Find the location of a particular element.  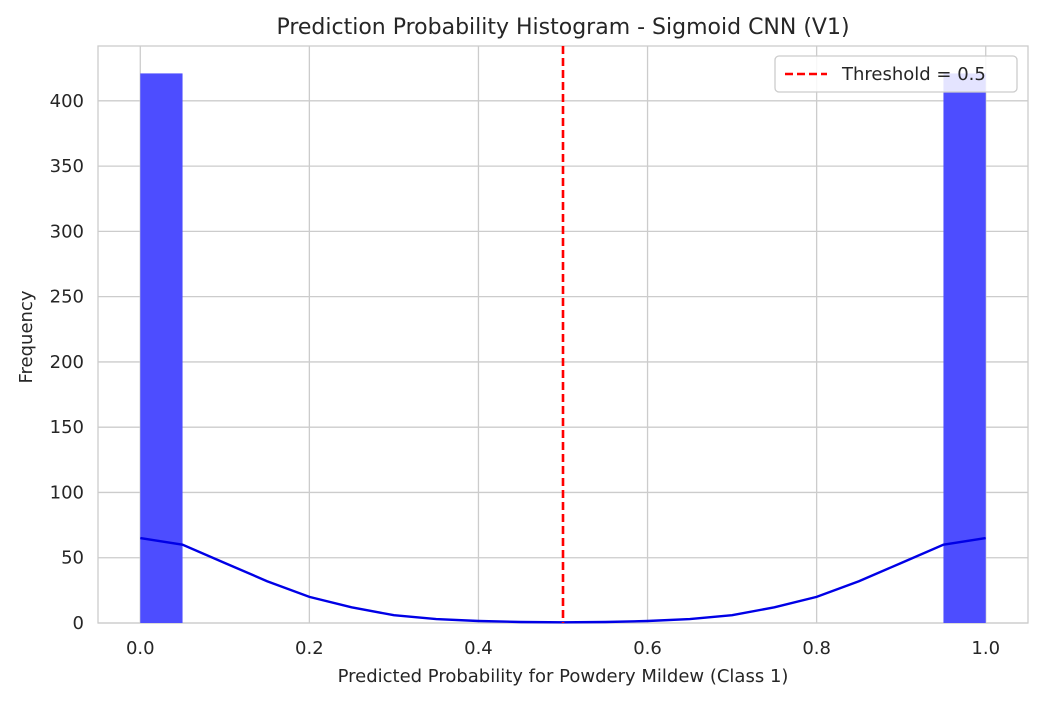

legend-box is located at coordinates (896, 74).